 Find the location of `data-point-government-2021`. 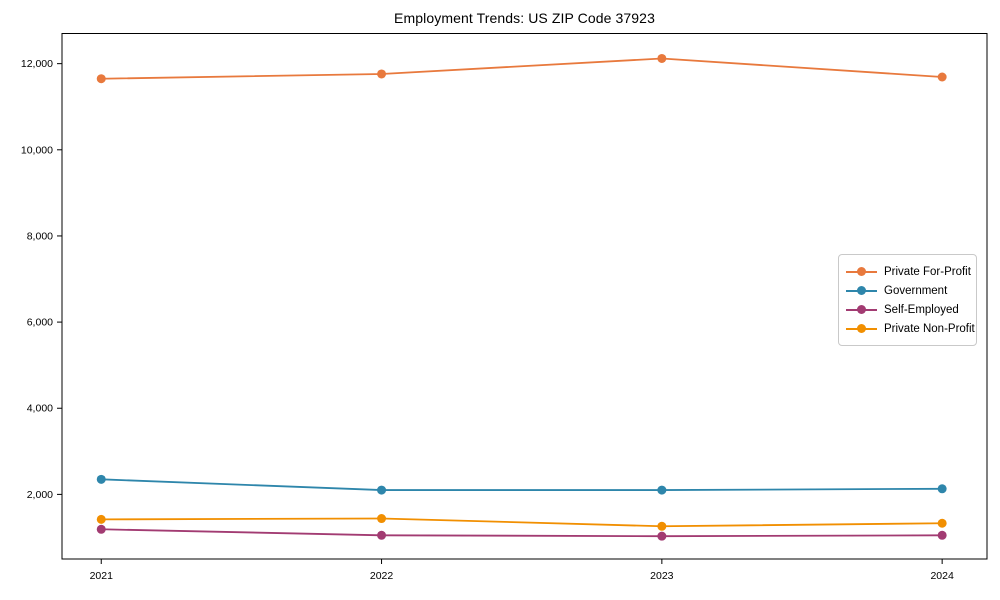

data-point-government-2021 is located at coordinates (101, 479).